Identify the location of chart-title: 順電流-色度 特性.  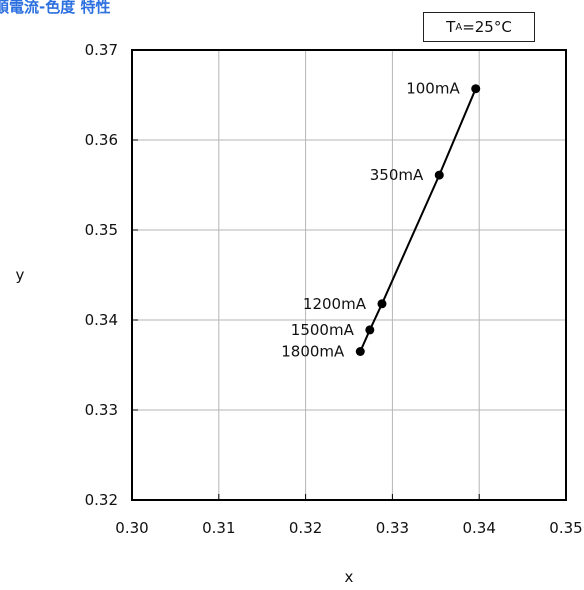
(55, 8).